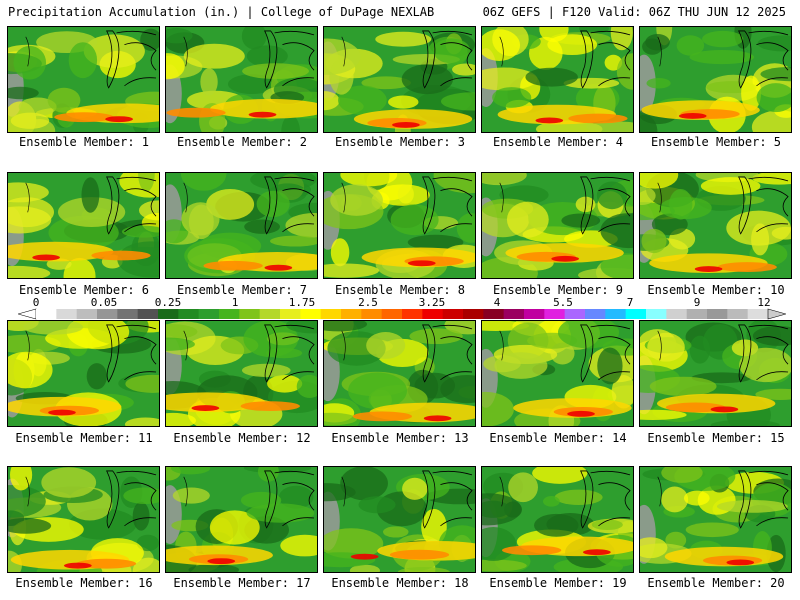 The image size is (800, 600). I want to click on ensemble-member-label: Ensemble Member: 6, so click(84, 290).